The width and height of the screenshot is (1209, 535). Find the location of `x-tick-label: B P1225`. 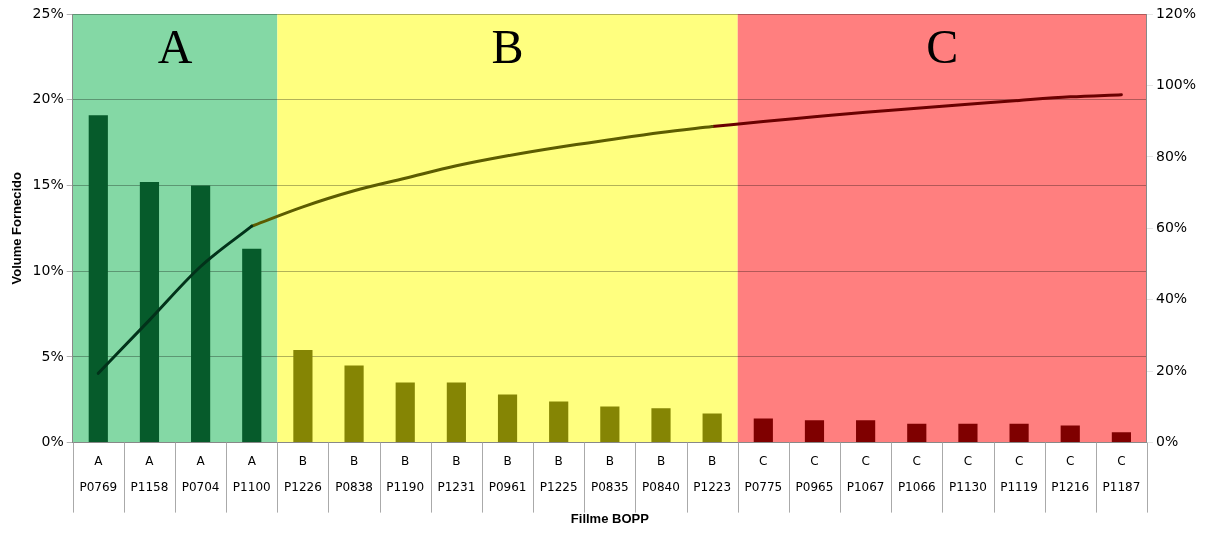

x-tick-label: B P1225 is located at coordinates (558, 474).